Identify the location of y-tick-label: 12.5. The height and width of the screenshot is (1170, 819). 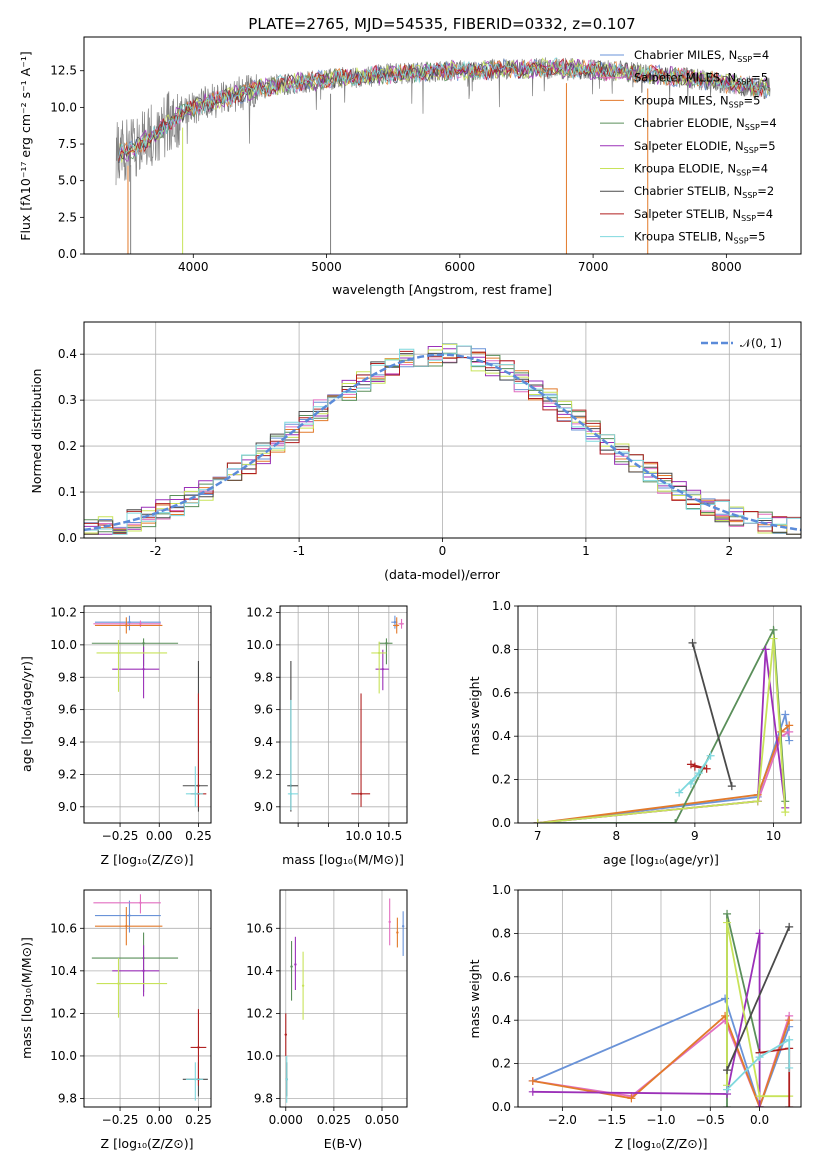
(63, 71).